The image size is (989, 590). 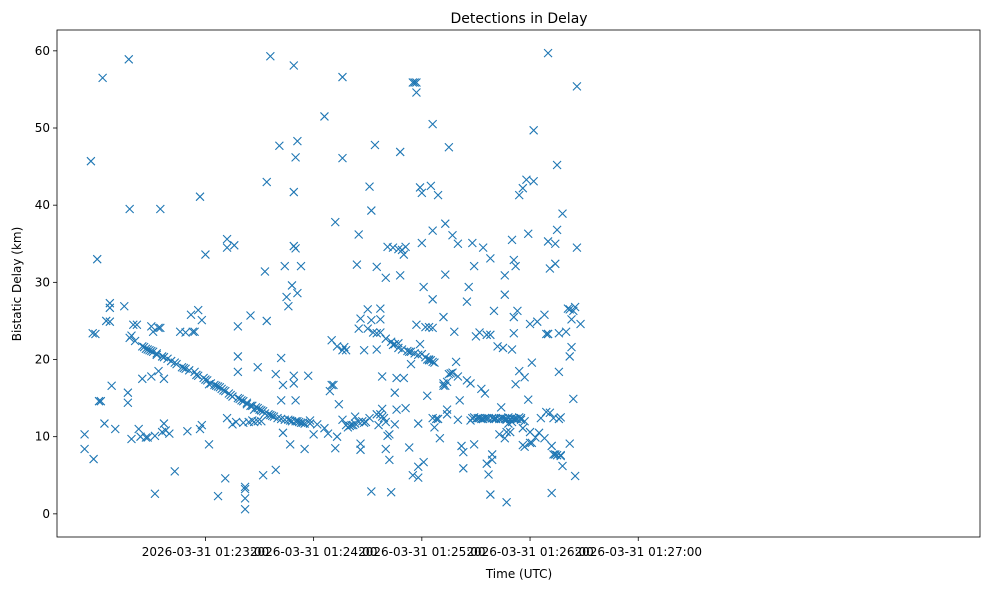 I want to click on y-tick-label-2: 20, so click(x=42, y=360).